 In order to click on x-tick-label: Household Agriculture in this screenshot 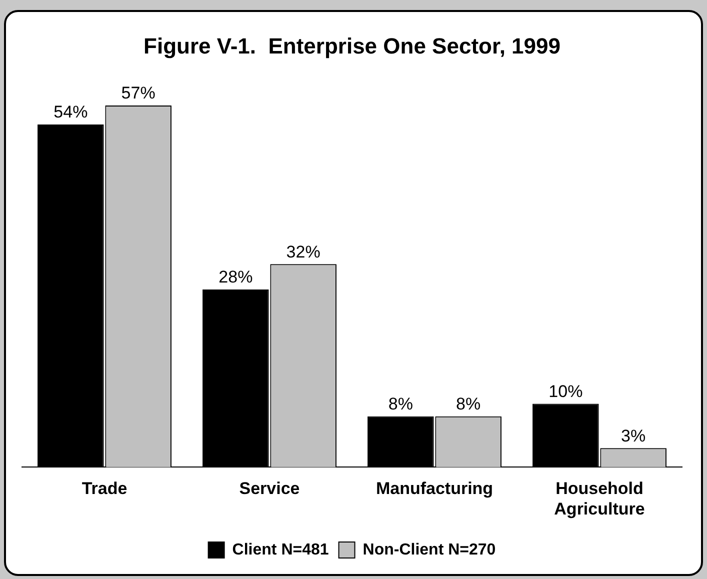, I will do `click(599, 498)`.